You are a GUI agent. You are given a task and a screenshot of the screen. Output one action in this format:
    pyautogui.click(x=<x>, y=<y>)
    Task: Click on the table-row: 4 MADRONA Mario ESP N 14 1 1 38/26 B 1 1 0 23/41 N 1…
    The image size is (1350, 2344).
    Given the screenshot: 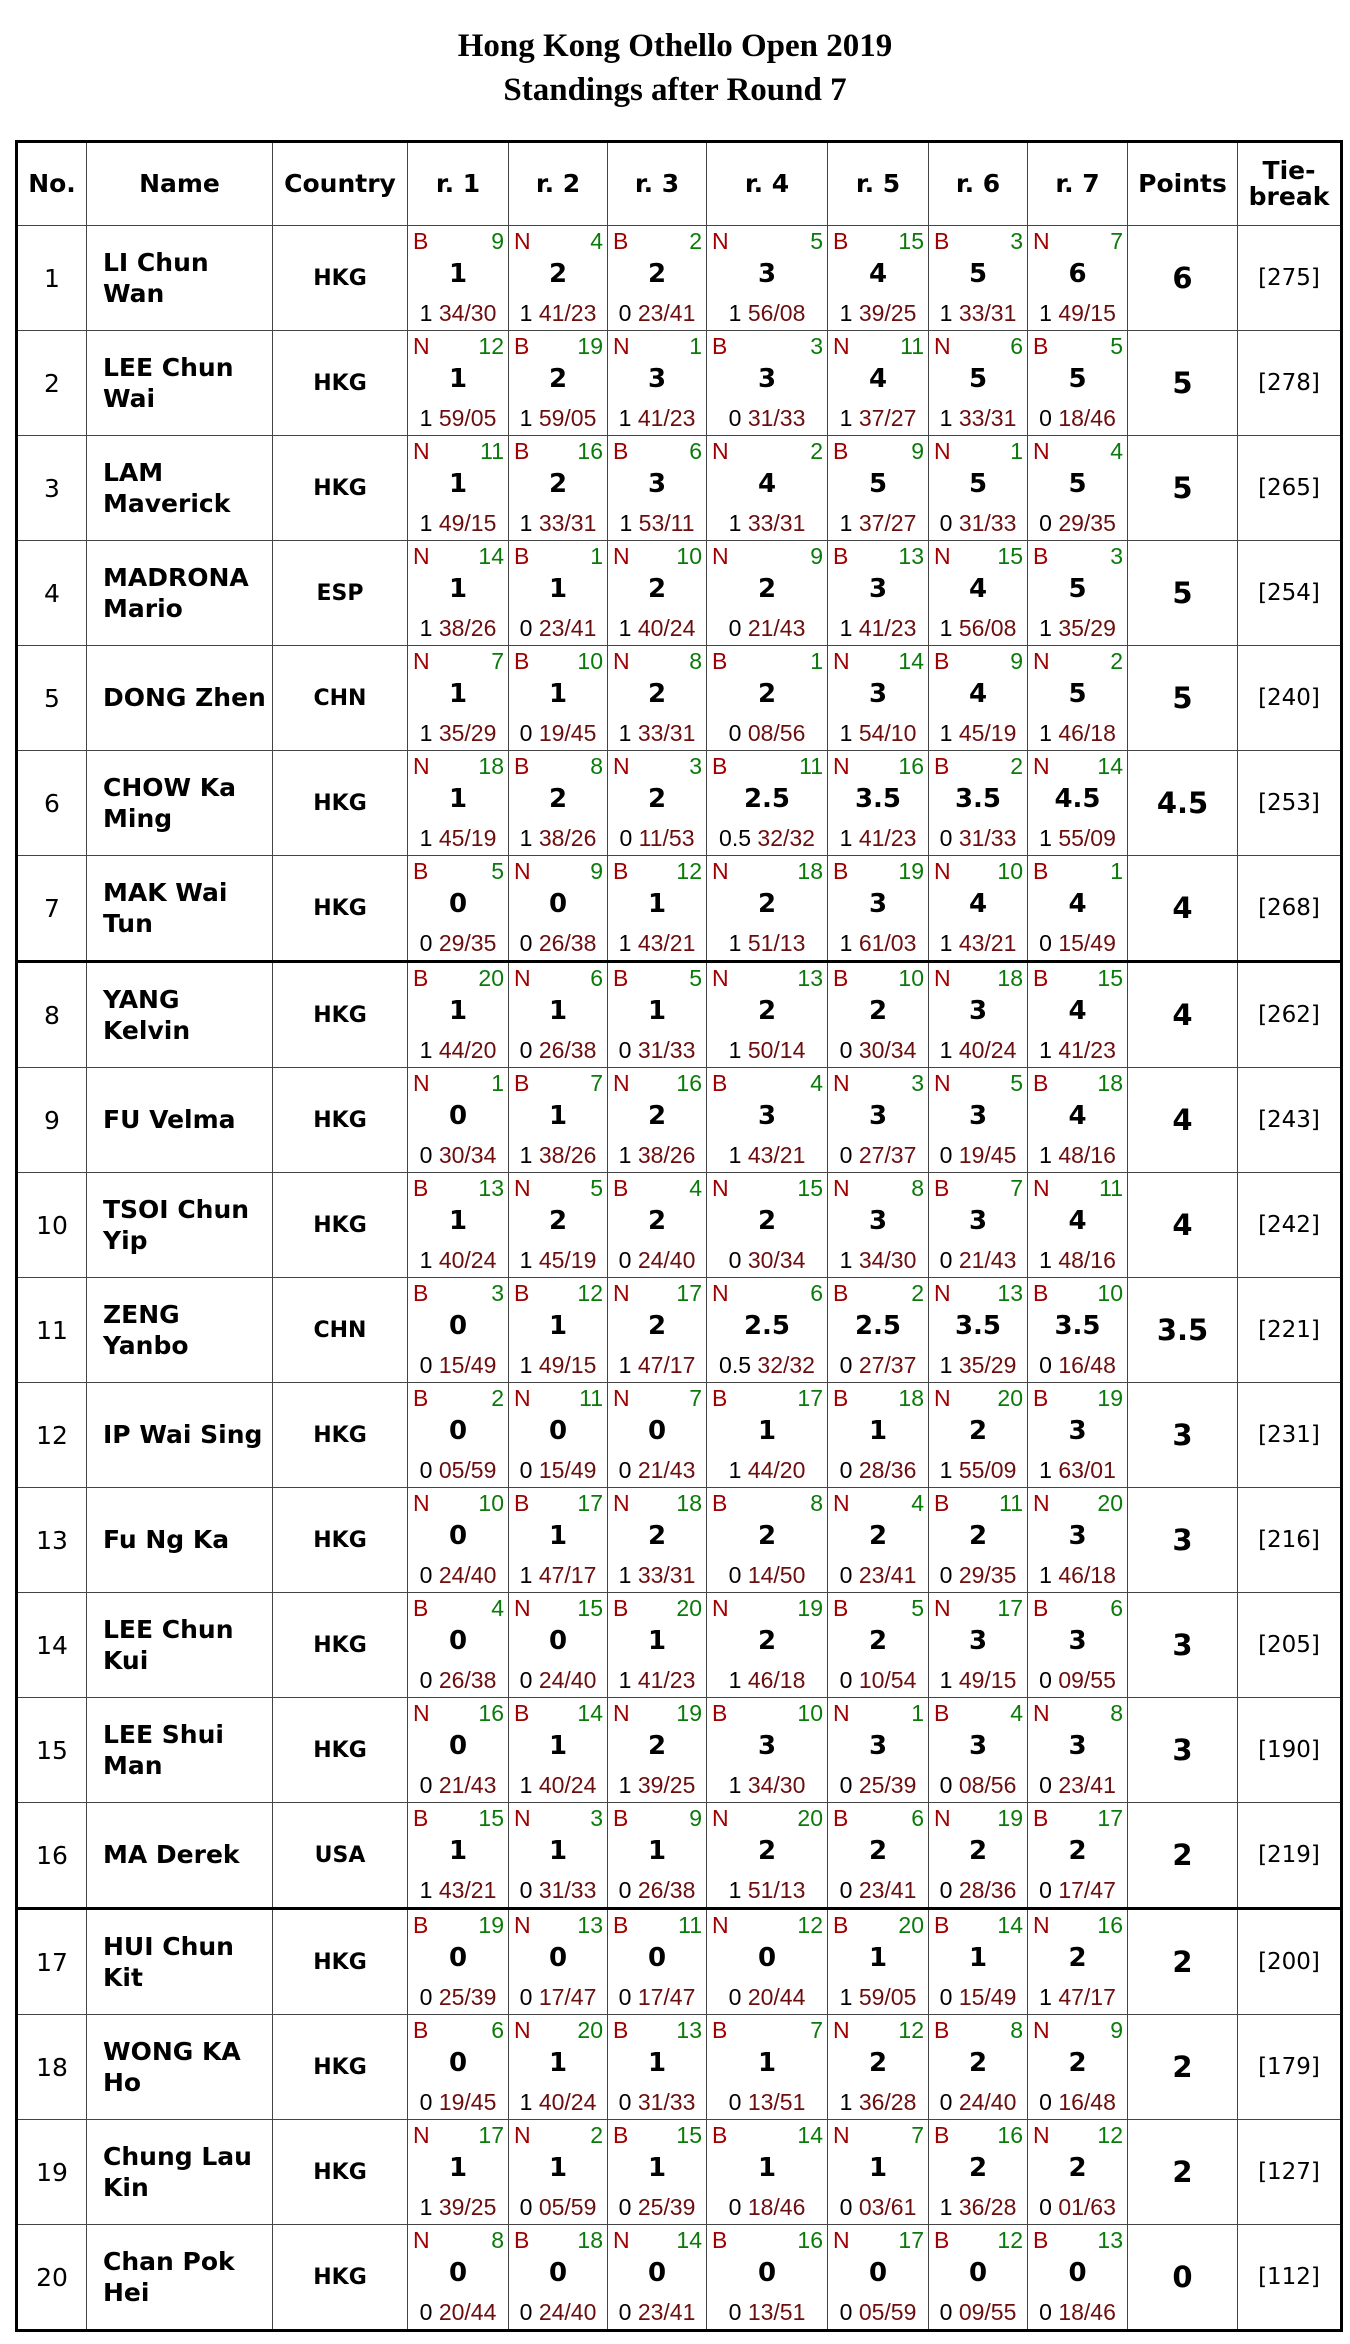 What is the action you would take?
    pyautogui.click(x=679, y=593)
    